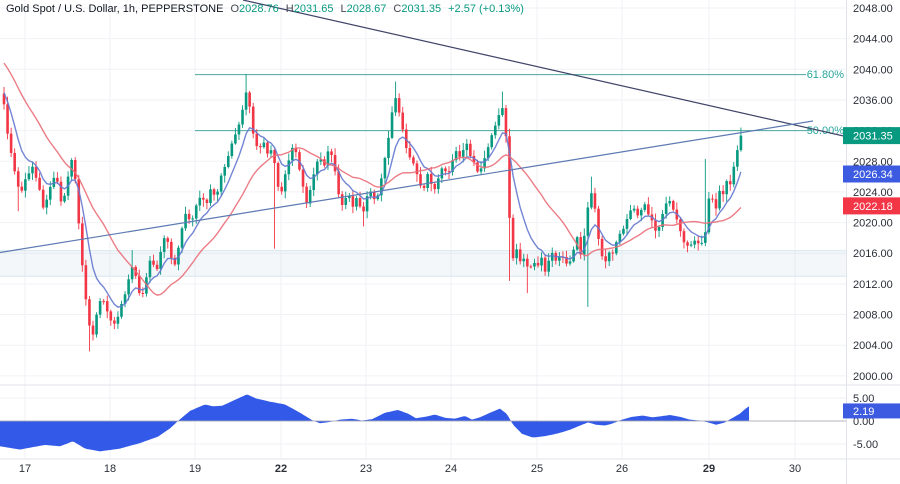  I want to click on support-zone, so click(423, 263).